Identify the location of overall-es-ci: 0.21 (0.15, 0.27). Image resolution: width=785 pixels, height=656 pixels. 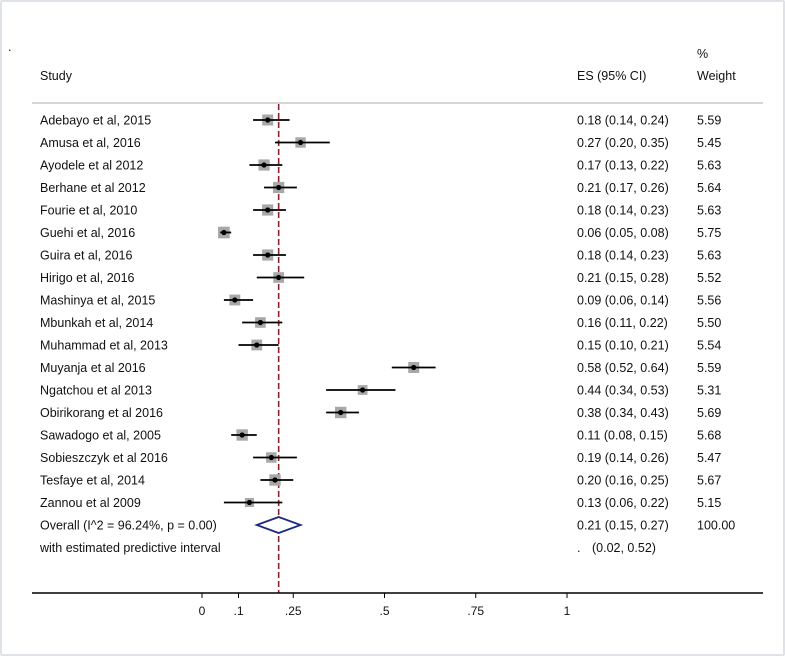
(623, 526).